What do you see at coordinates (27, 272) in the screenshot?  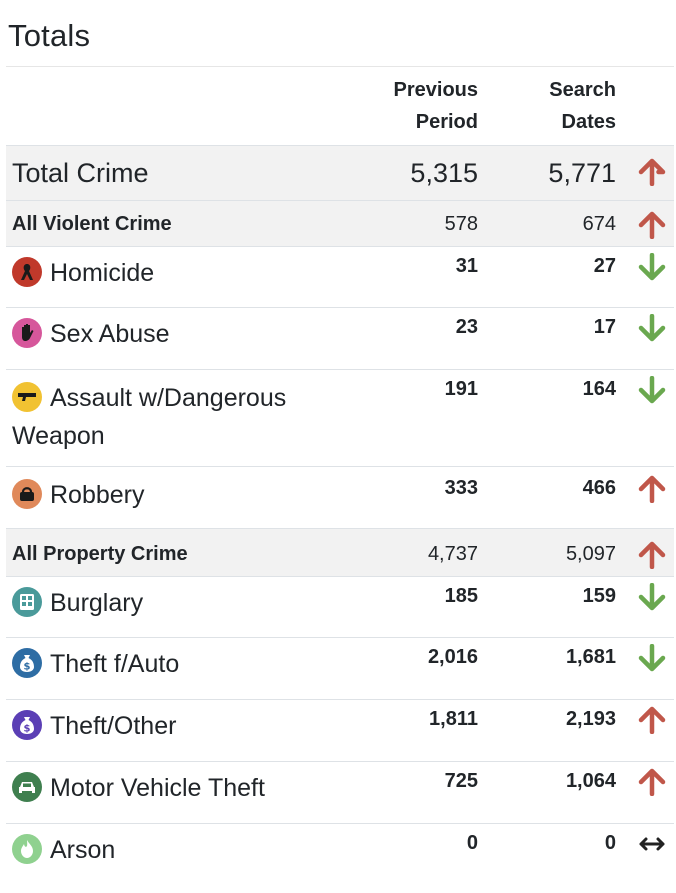 I see `ribbon-icon` at bounding box center [27, 272].